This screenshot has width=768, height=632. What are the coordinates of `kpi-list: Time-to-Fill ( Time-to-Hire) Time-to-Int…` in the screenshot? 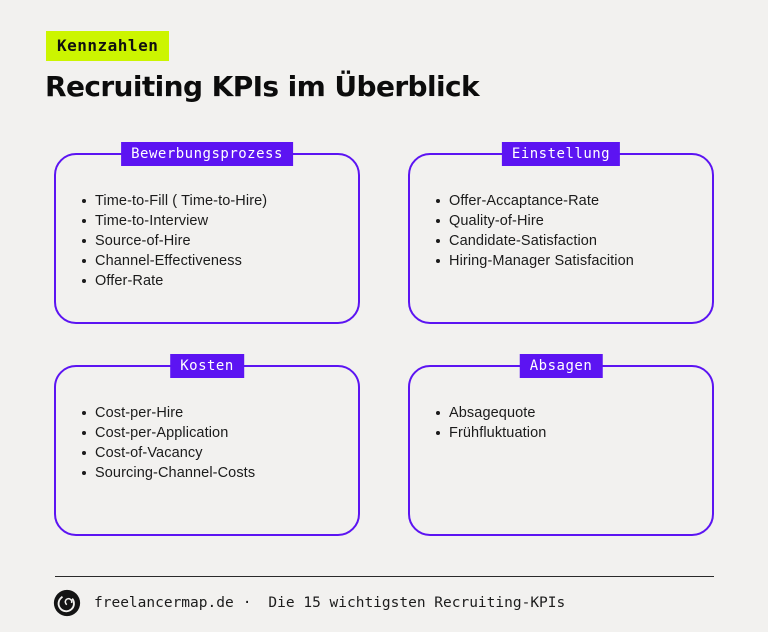 It's located at (213, 241).